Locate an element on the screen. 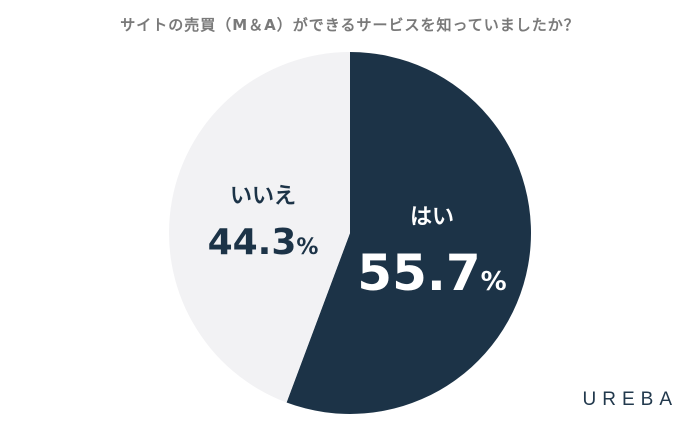 The image size is (700, 425). slice-percent-no: 44.3% is located at coordinates (263, 242).